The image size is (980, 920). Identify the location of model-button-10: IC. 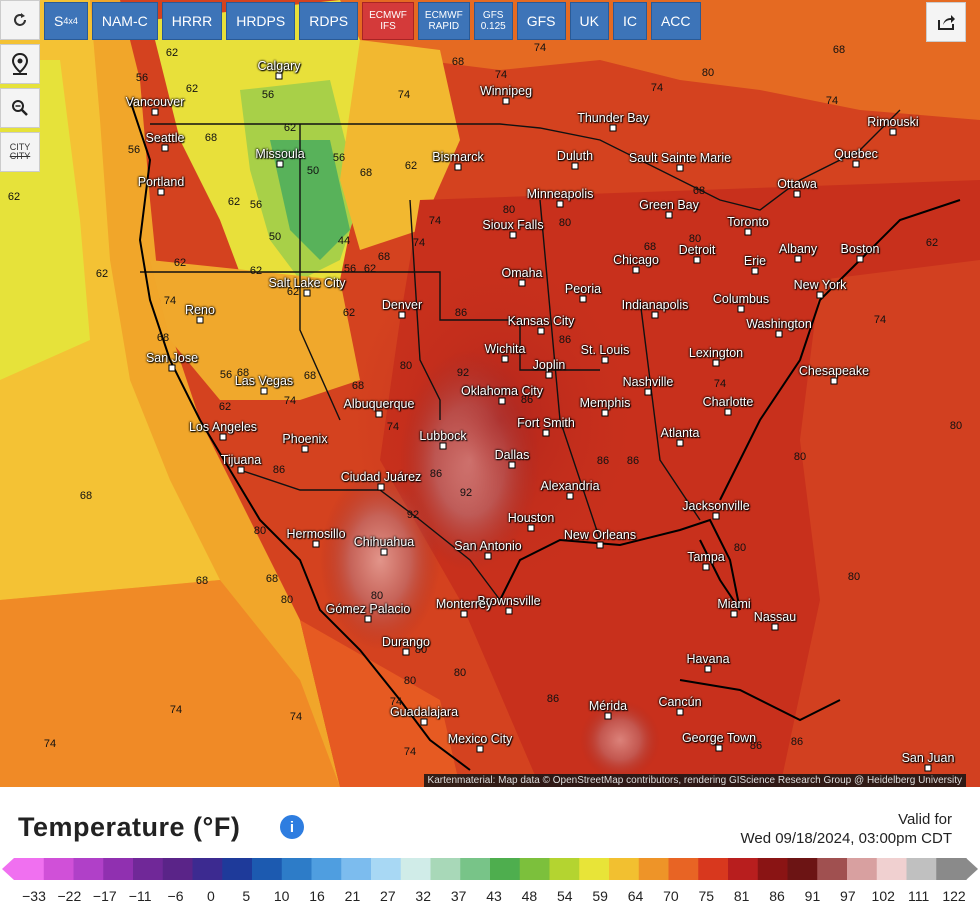
(629, 21).